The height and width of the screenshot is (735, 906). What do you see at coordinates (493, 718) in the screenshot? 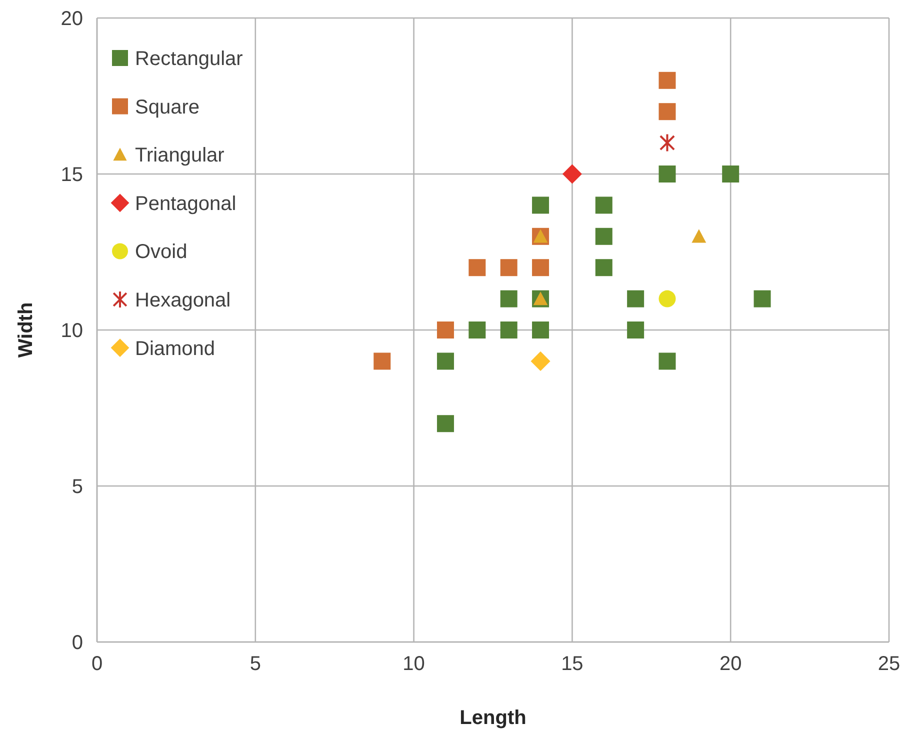
I see `x-axis-title: Length` at bounding box center [493, 718].